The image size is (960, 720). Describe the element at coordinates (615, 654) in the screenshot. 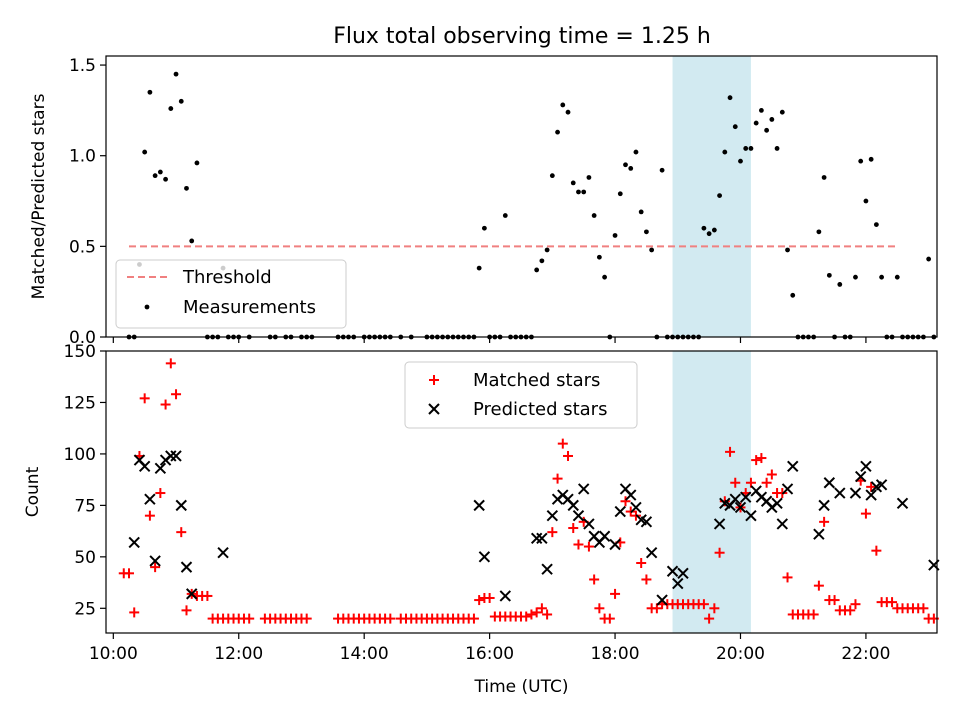

I see `x-tick-label: 18:00` at that location.